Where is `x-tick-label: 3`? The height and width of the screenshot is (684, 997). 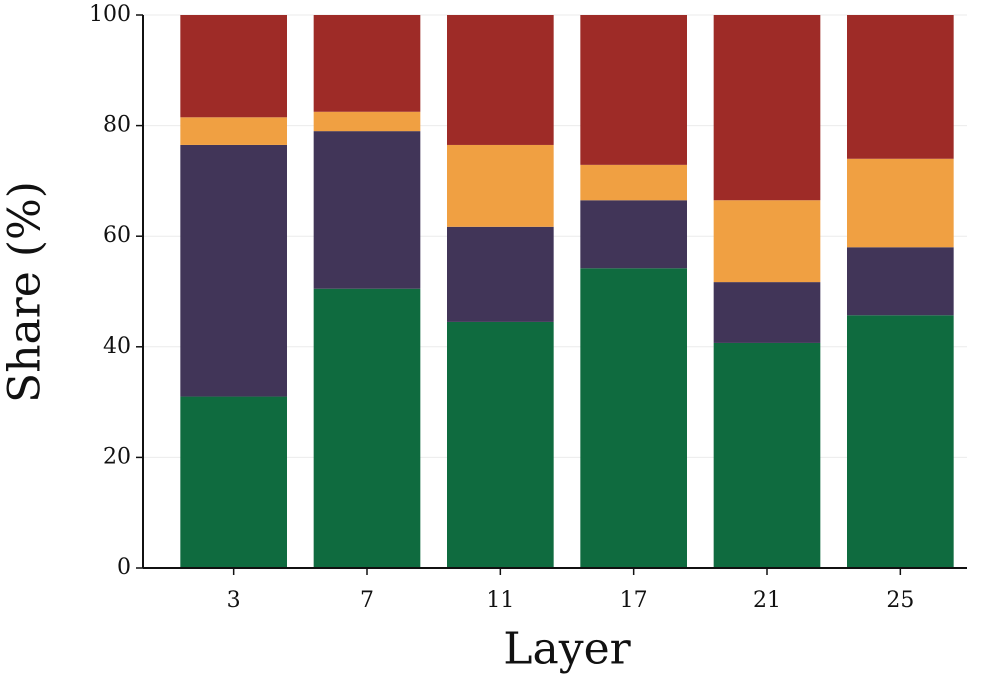
x-tick-label: 3 is located at coordinates (234, 600).